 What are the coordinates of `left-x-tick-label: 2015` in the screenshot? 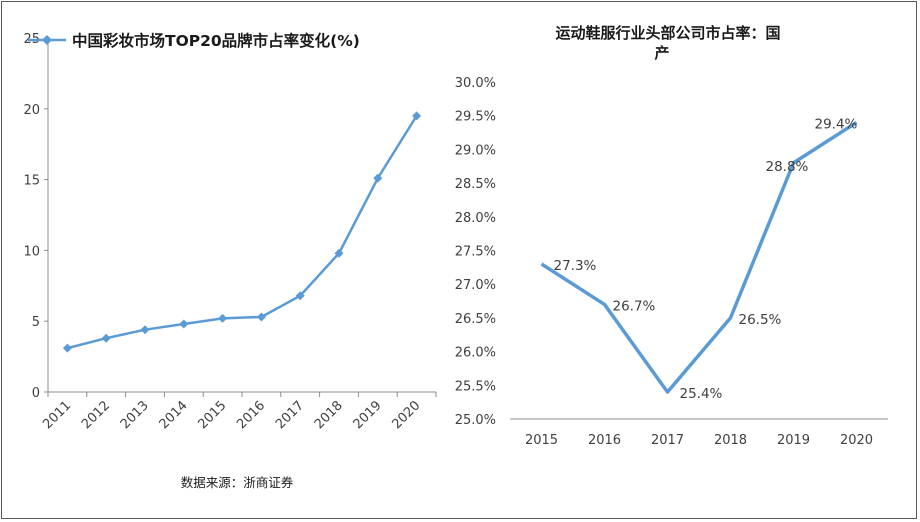 It's located at (212, 415).